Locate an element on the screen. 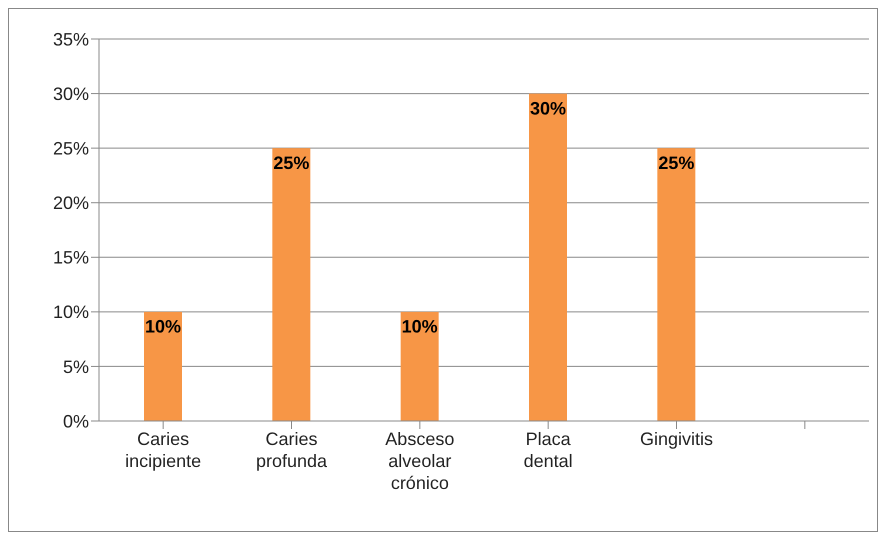 Image resolution: width=886 pixels, height=540 pixels. x-tick-label: Caries incipiente is located at coordinates (163, 450).